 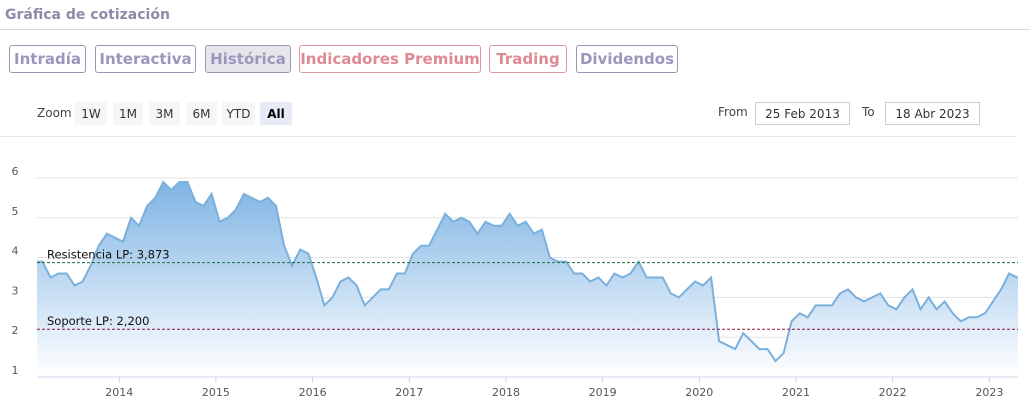 I want to click on support-label: Soporte LP: 2,200, so click(x=98, y=321).